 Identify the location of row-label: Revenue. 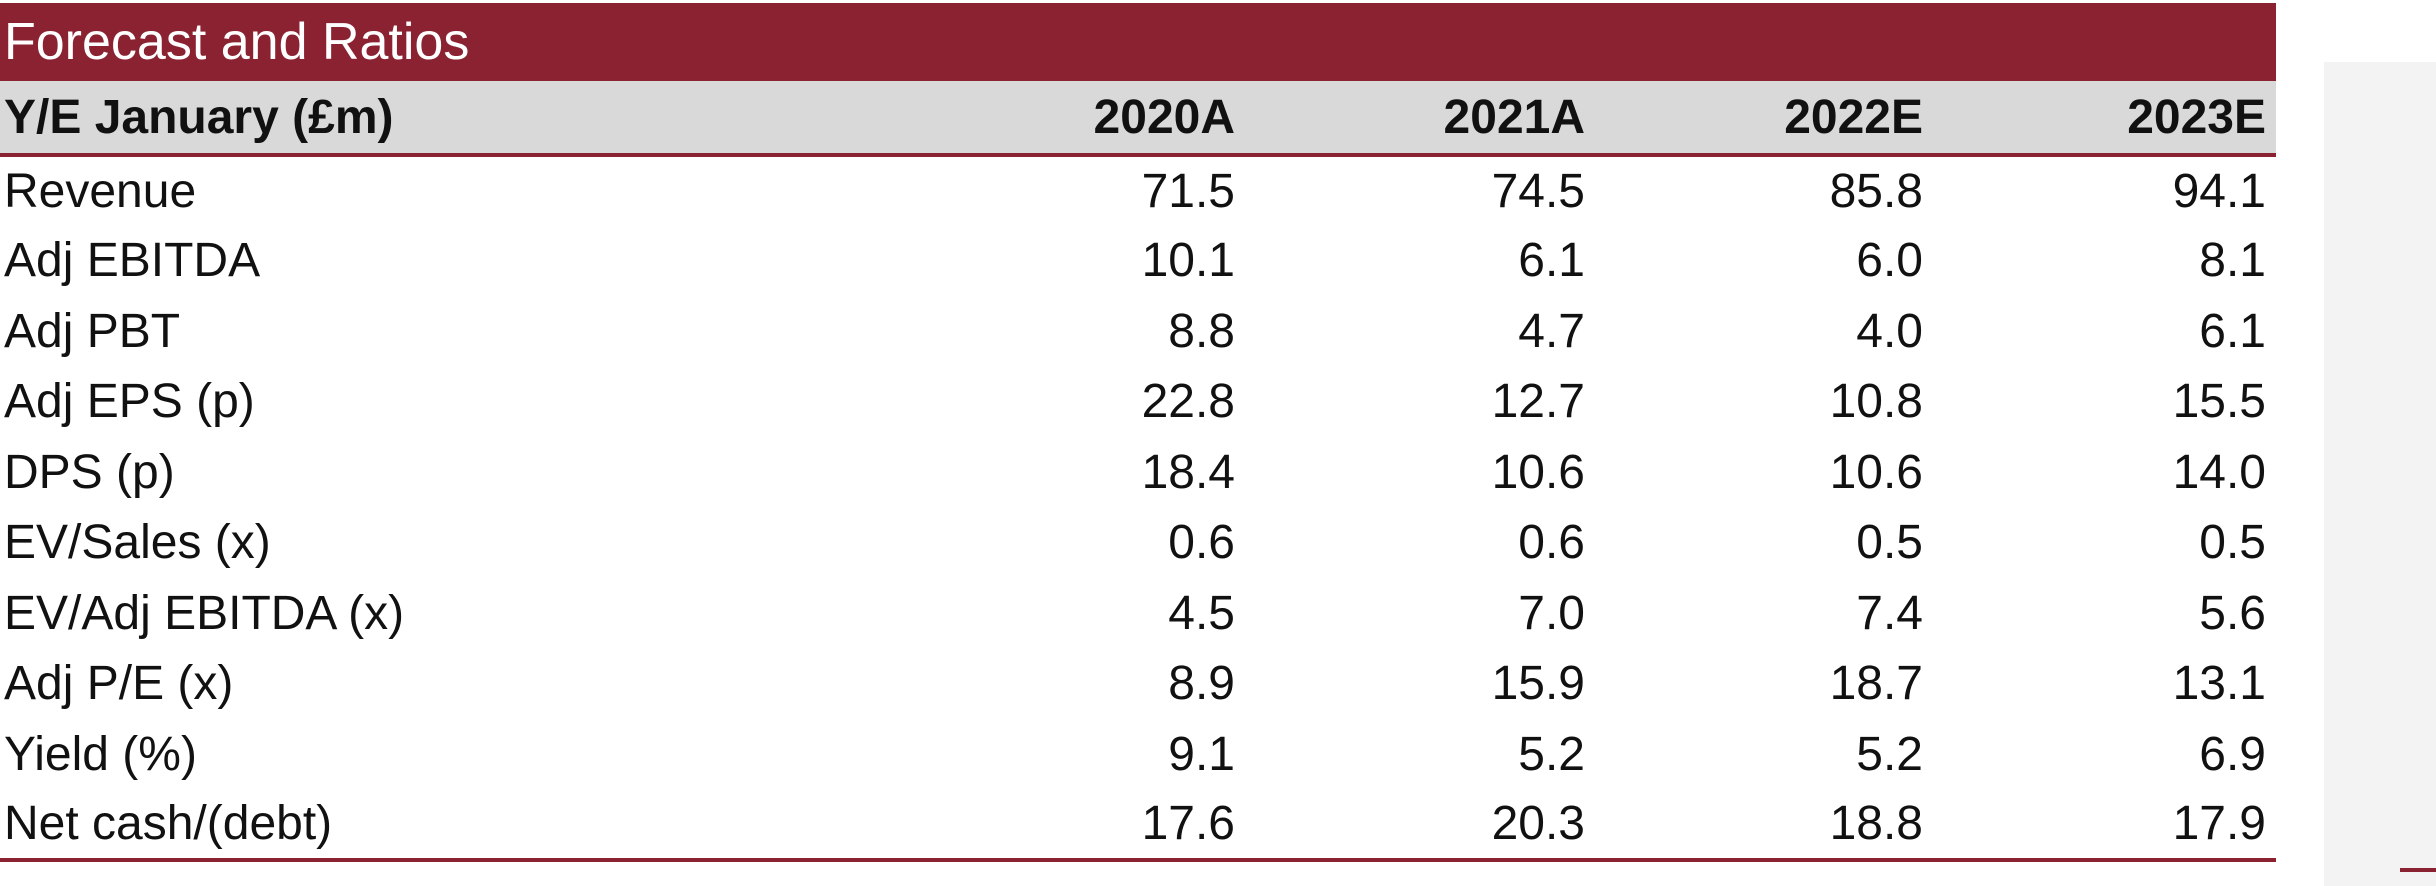
(100, 191).